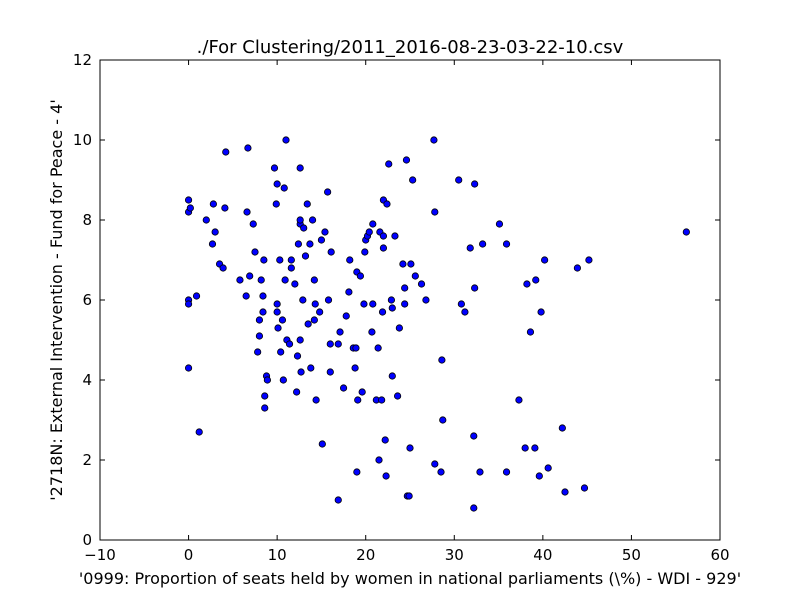  I want to click on y-tick-label: 0, so click(87, 540).